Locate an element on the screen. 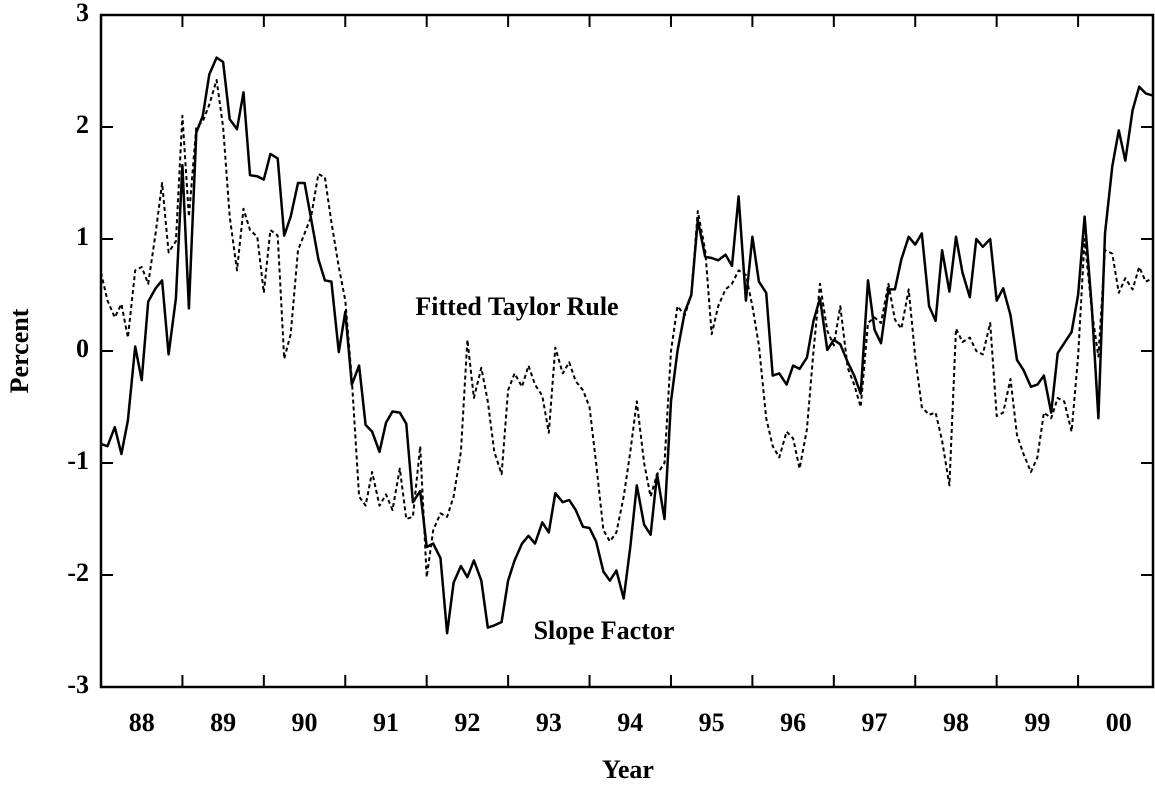 Image resolution: width=1155 pixels, height=790 pixels. y-tick-label: -2 is located at coordinates (78, 572).